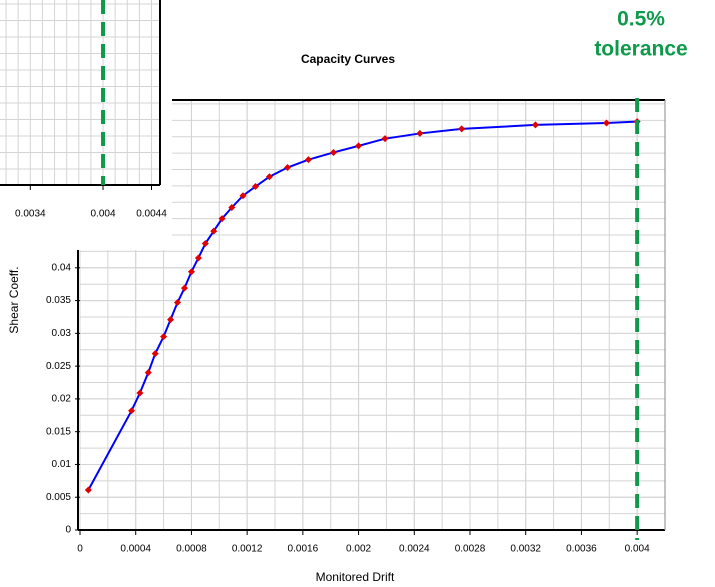 The width and height of the screenshot is (715, 587). What do you see at coordinates (62, 333) in the screenshot?
I see `y-tick-label: 0.03` at bounding box center [62, 333].